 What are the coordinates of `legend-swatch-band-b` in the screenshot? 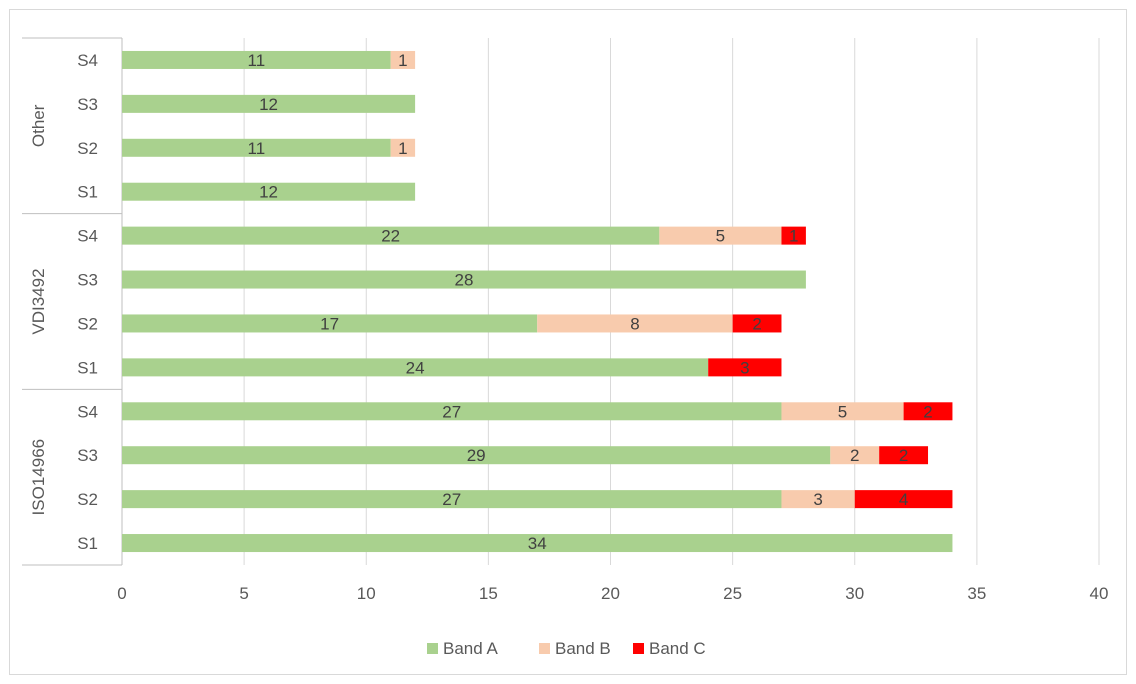 It's located at (544, 648).